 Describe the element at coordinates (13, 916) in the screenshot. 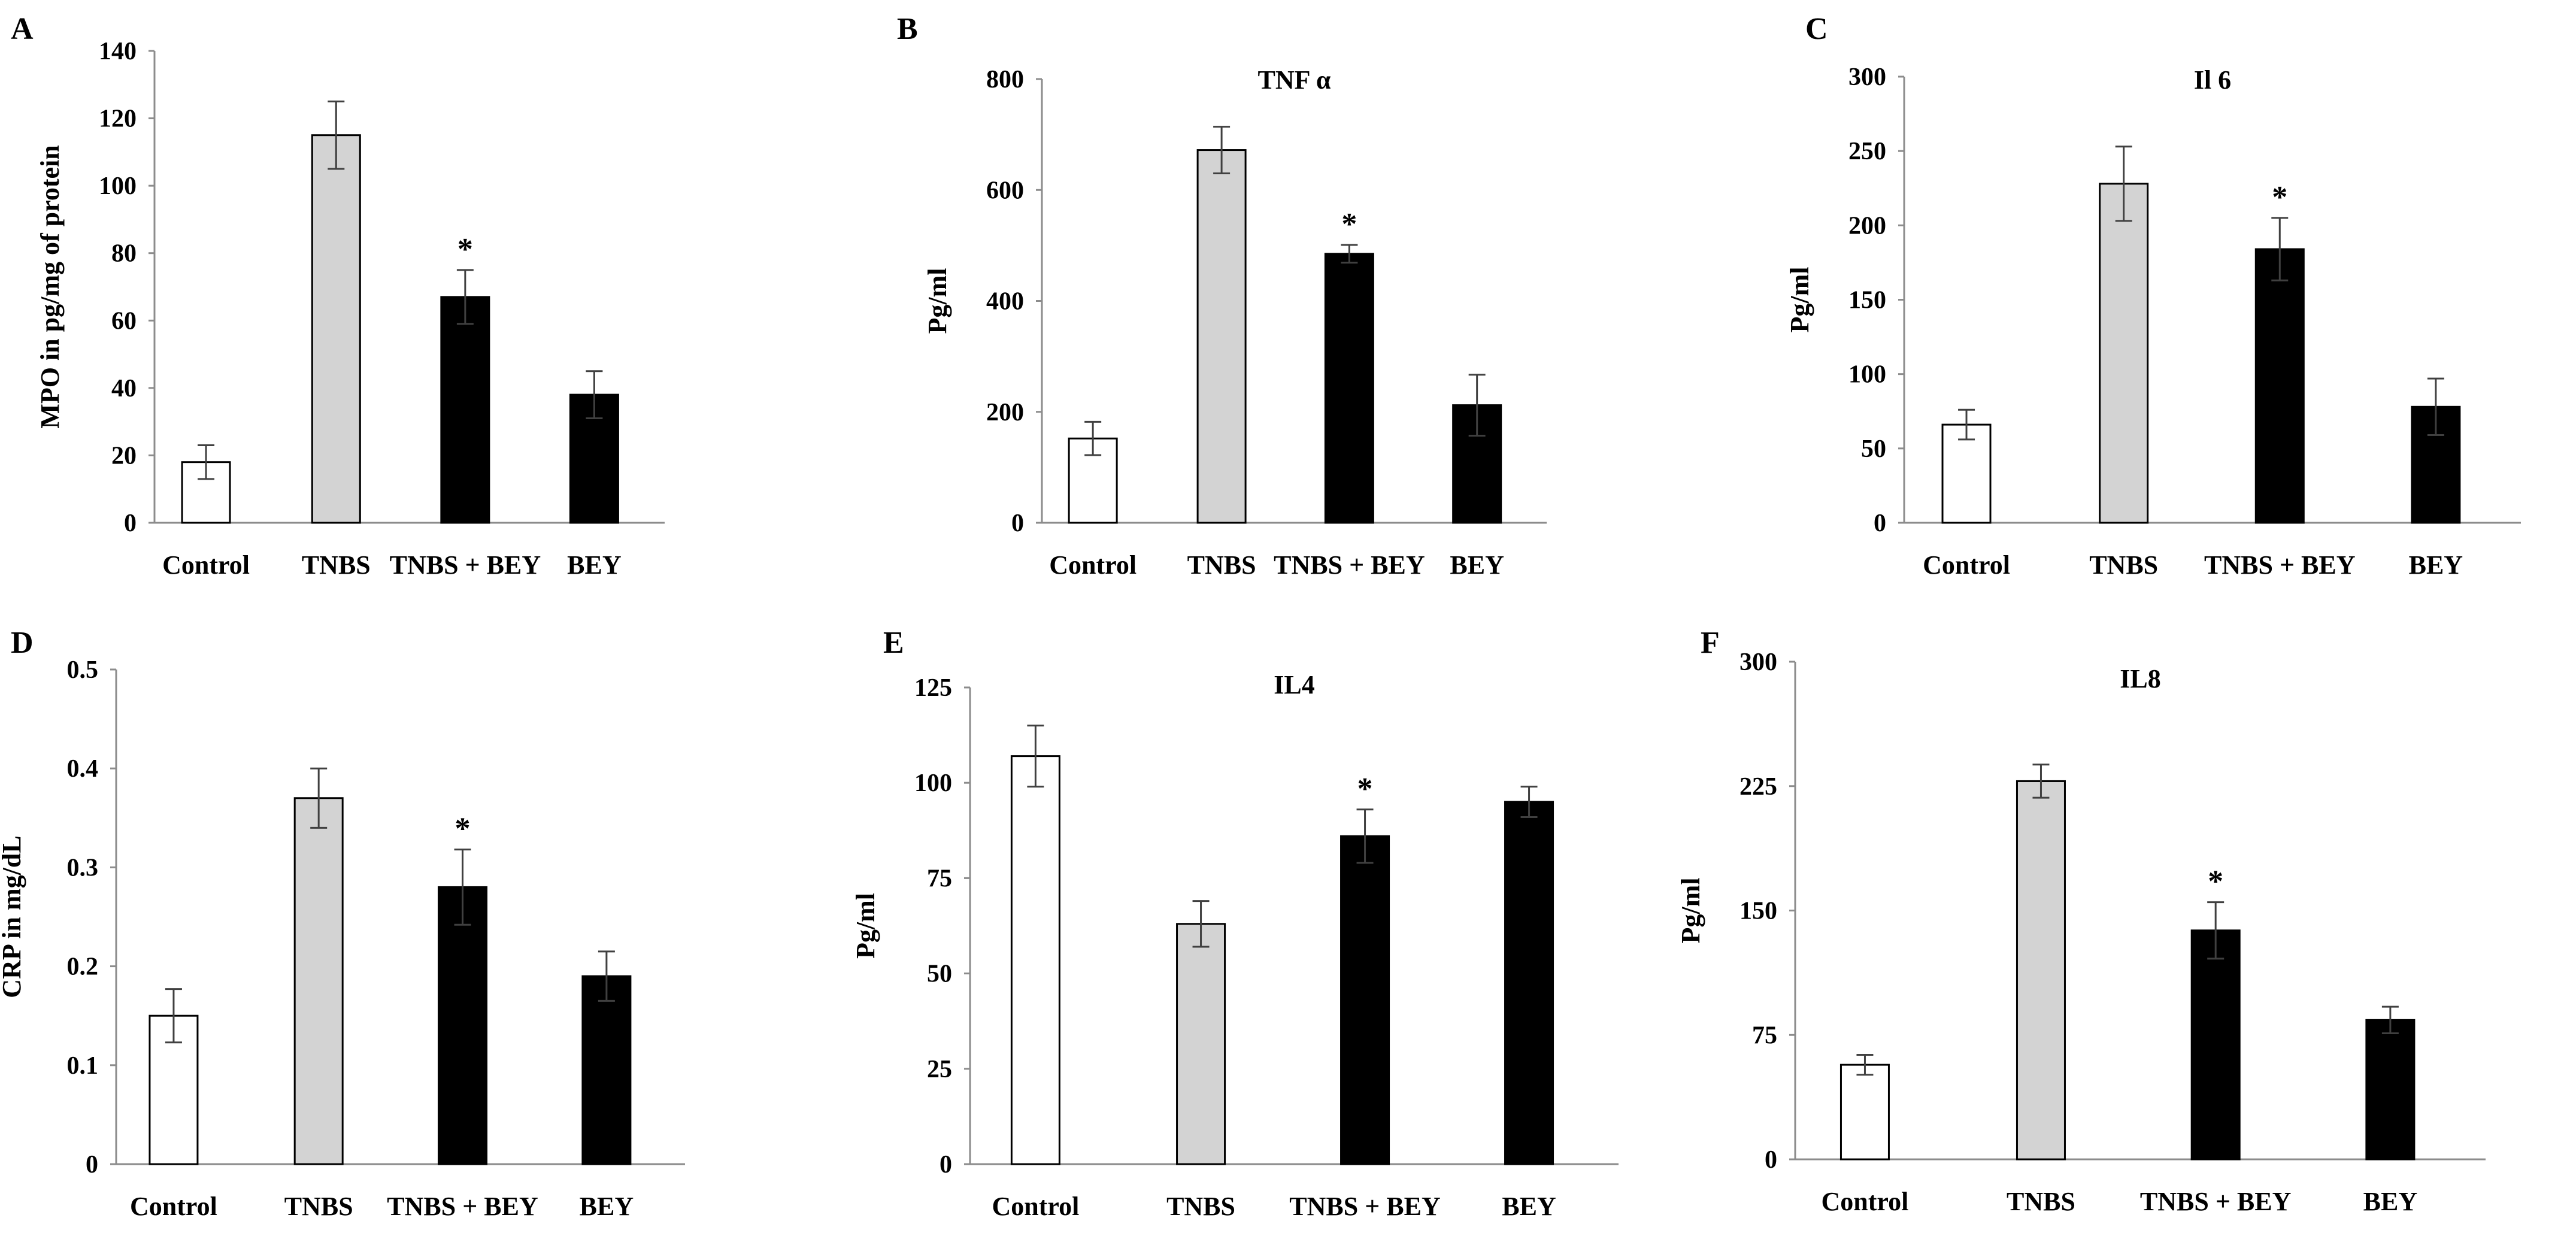

I see `y-axis-label: CRP in mg/dL` at that location.